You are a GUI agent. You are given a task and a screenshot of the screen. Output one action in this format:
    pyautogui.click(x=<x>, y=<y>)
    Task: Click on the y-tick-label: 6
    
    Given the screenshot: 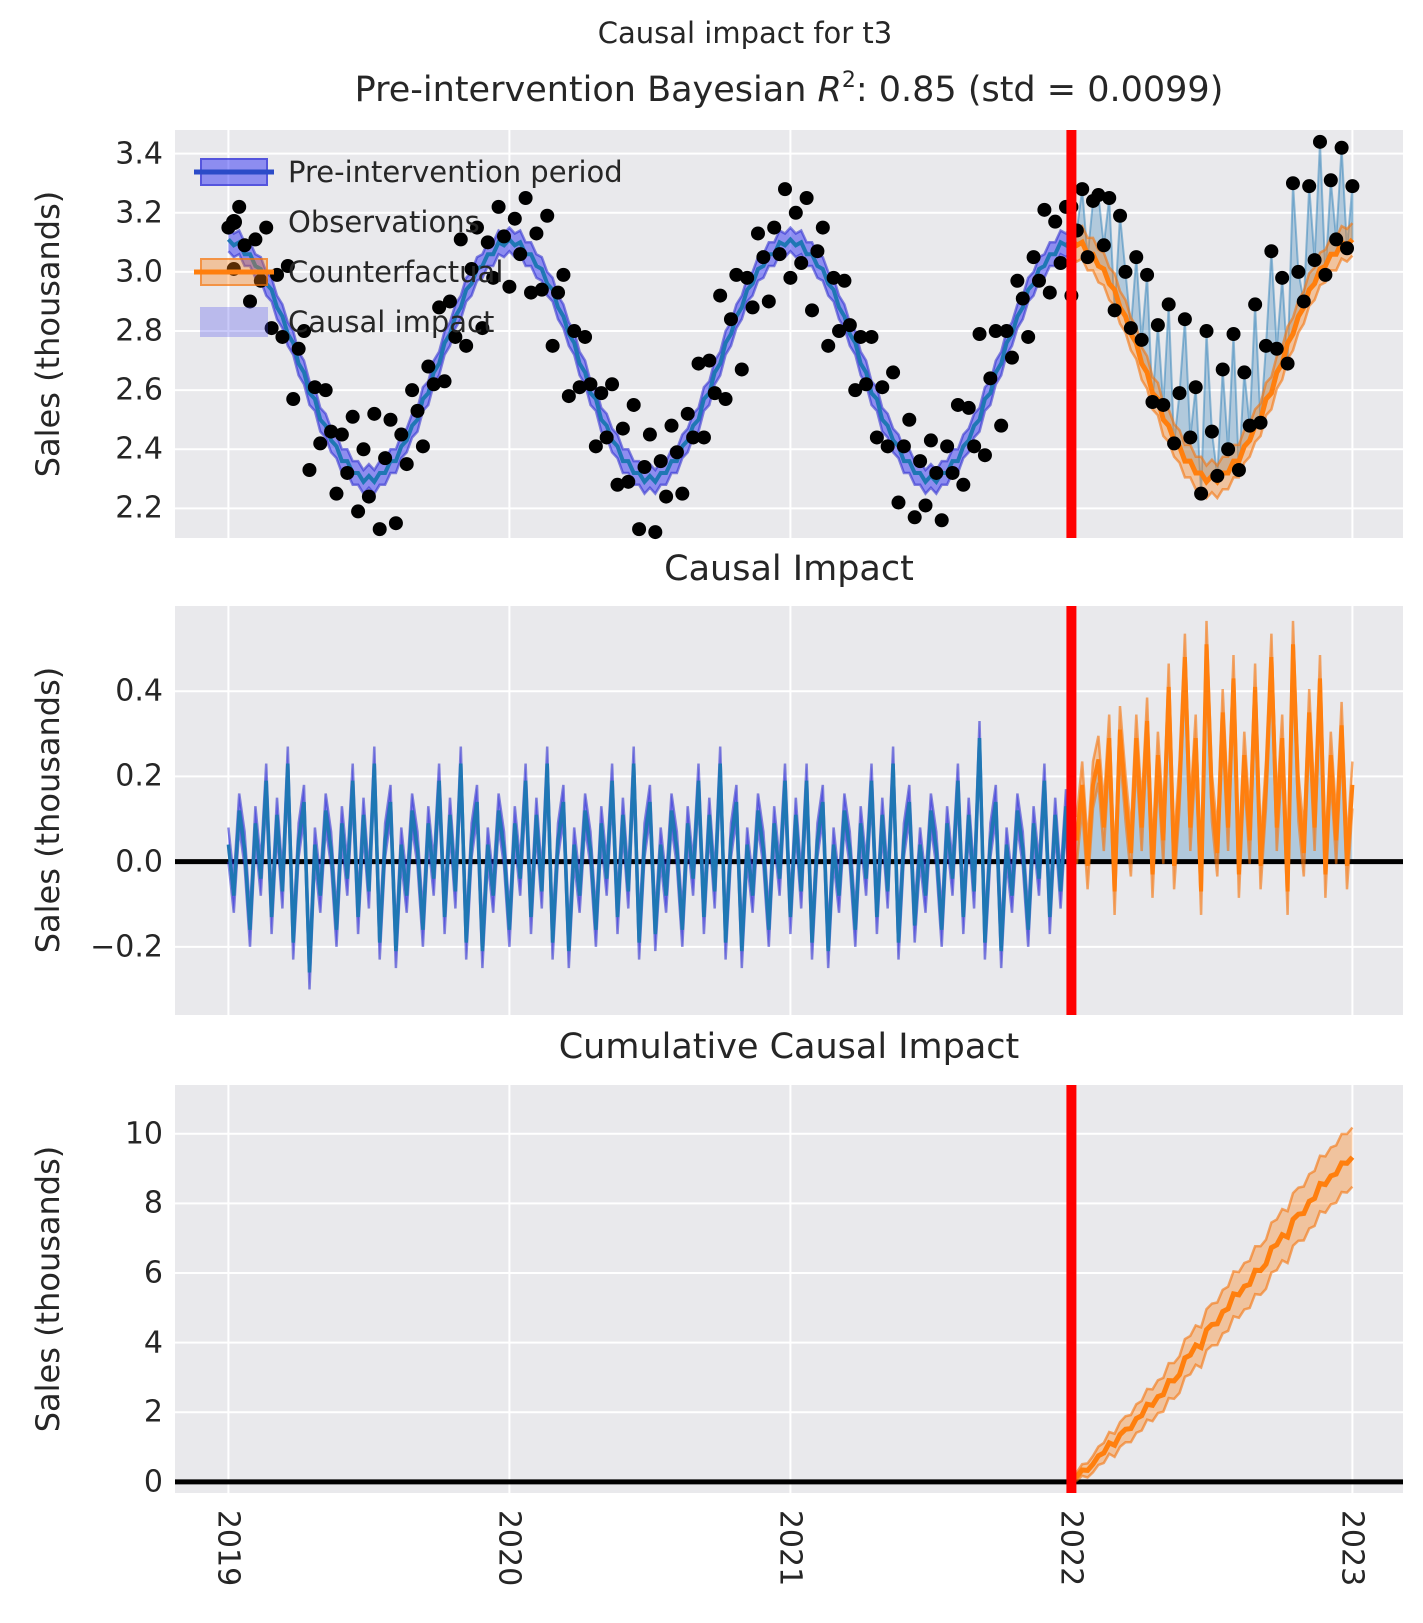 What is the action you would take?
    pyautogui.click(x=153, y=1273)
    